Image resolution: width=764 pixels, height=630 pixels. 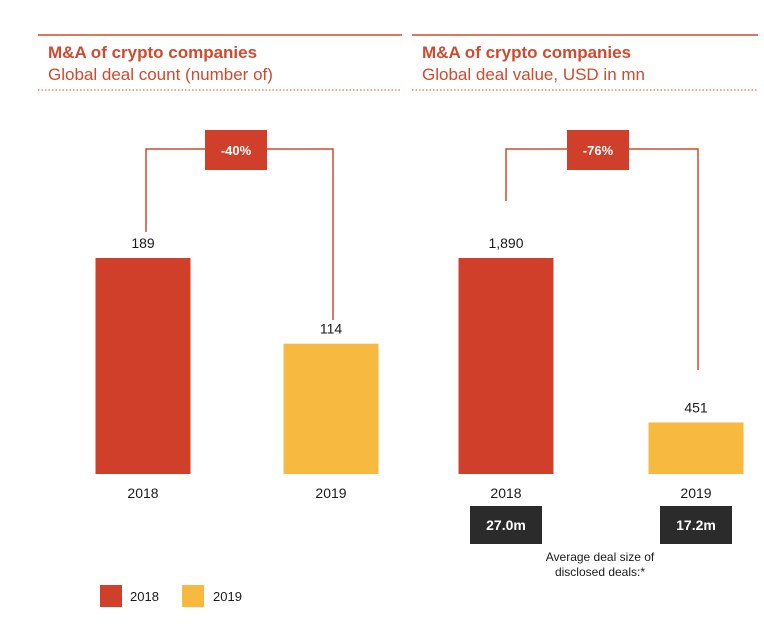 I want to click on avg-deal-size-2018: 27.0m, so click(x=506, y=525).